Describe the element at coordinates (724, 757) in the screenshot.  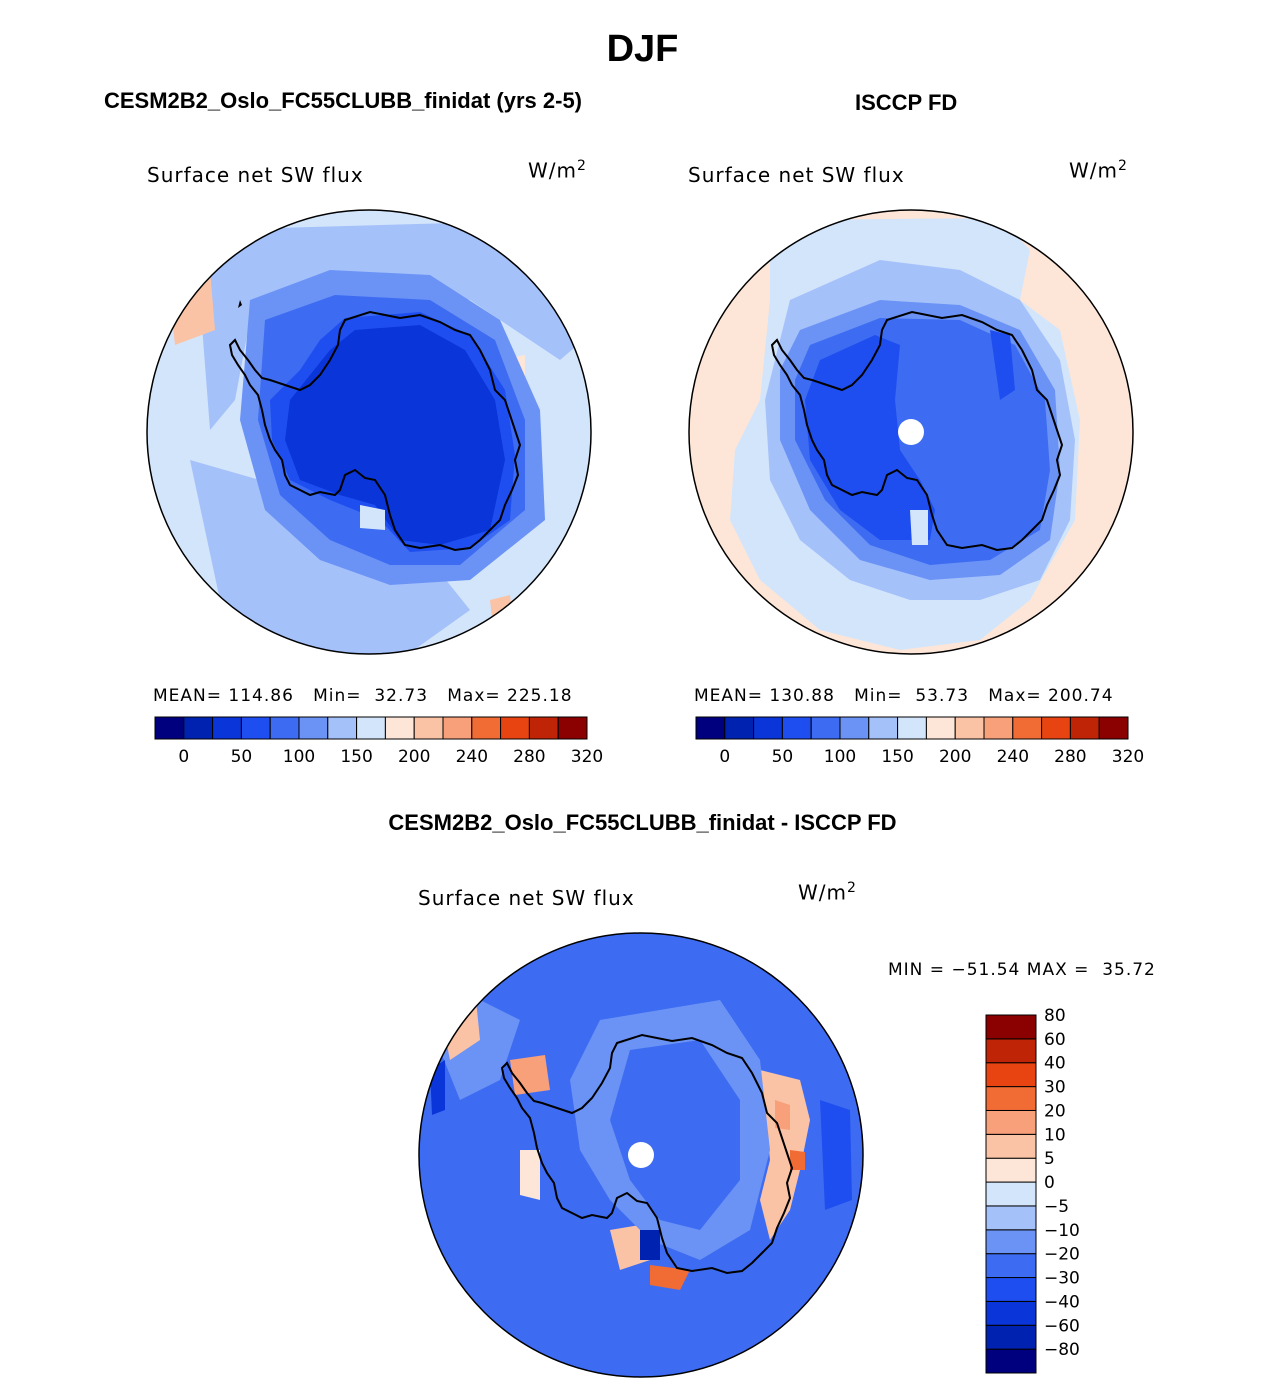
I see `colorbar2-tick-label: 0` at that location.